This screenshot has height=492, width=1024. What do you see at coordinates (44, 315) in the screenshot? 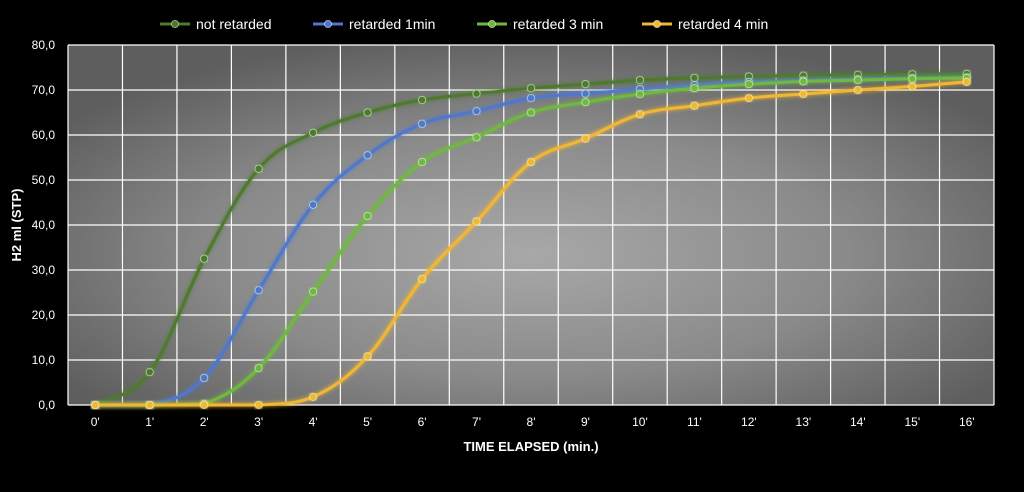
I see `y-tick-label: 20,0` at bounding box center [44, 315].